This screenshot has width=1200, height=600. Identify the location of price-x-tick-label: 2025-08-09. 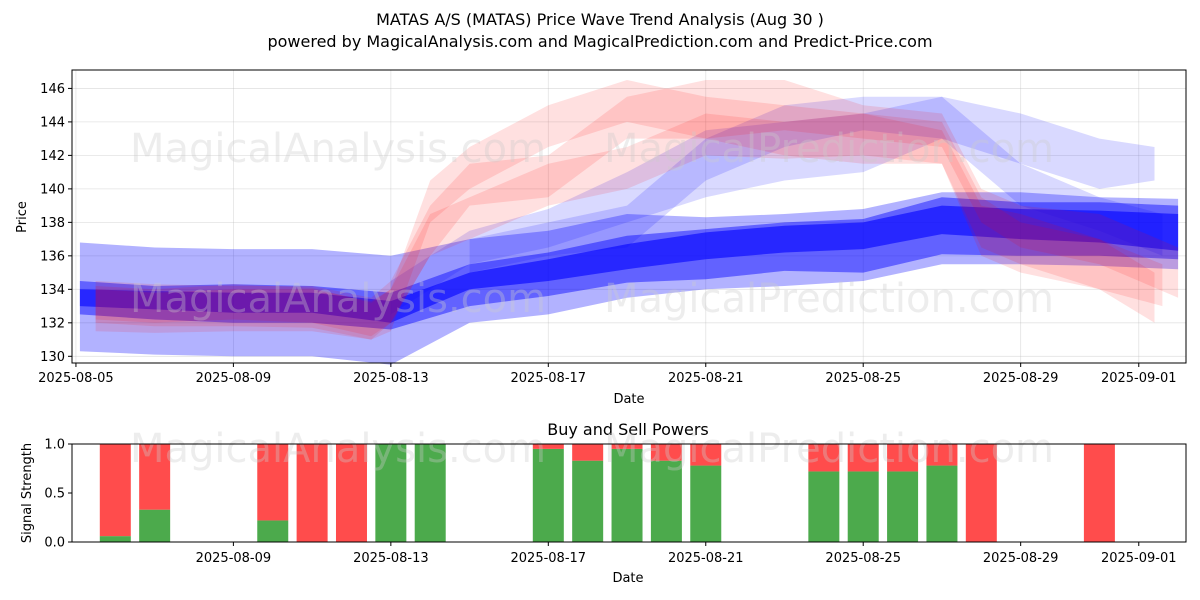
(234, 378).